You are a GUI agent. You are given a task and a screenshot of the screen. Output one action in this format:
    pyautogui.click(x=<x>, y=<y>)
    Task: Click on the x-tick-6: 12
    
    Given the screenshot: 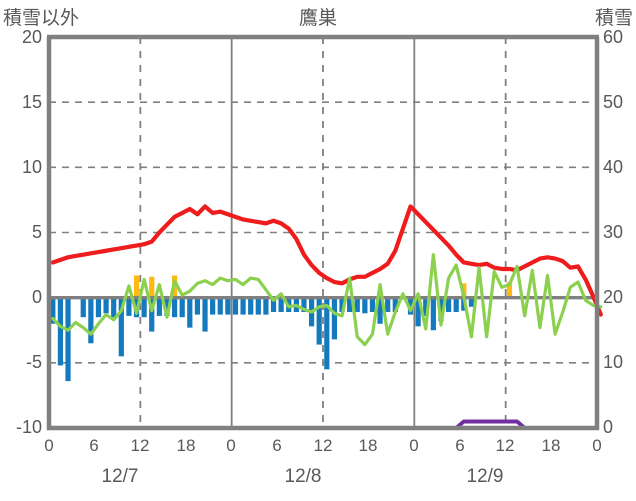 What is the action you would take?
    pyautogui.click(x=323, y=445)
    